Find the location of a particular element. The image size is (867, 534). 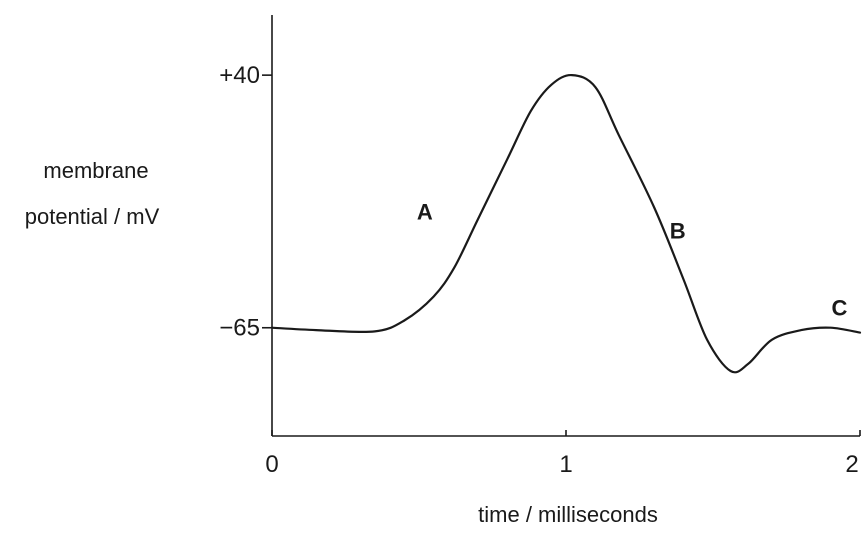

phase-annotations: A B C is located at coordinates (632, 259).